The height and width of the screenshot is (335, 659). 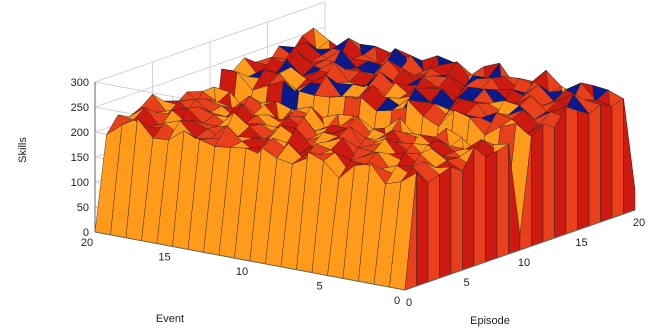 I want to click on axis-line-x, so click(x=520, y=250).